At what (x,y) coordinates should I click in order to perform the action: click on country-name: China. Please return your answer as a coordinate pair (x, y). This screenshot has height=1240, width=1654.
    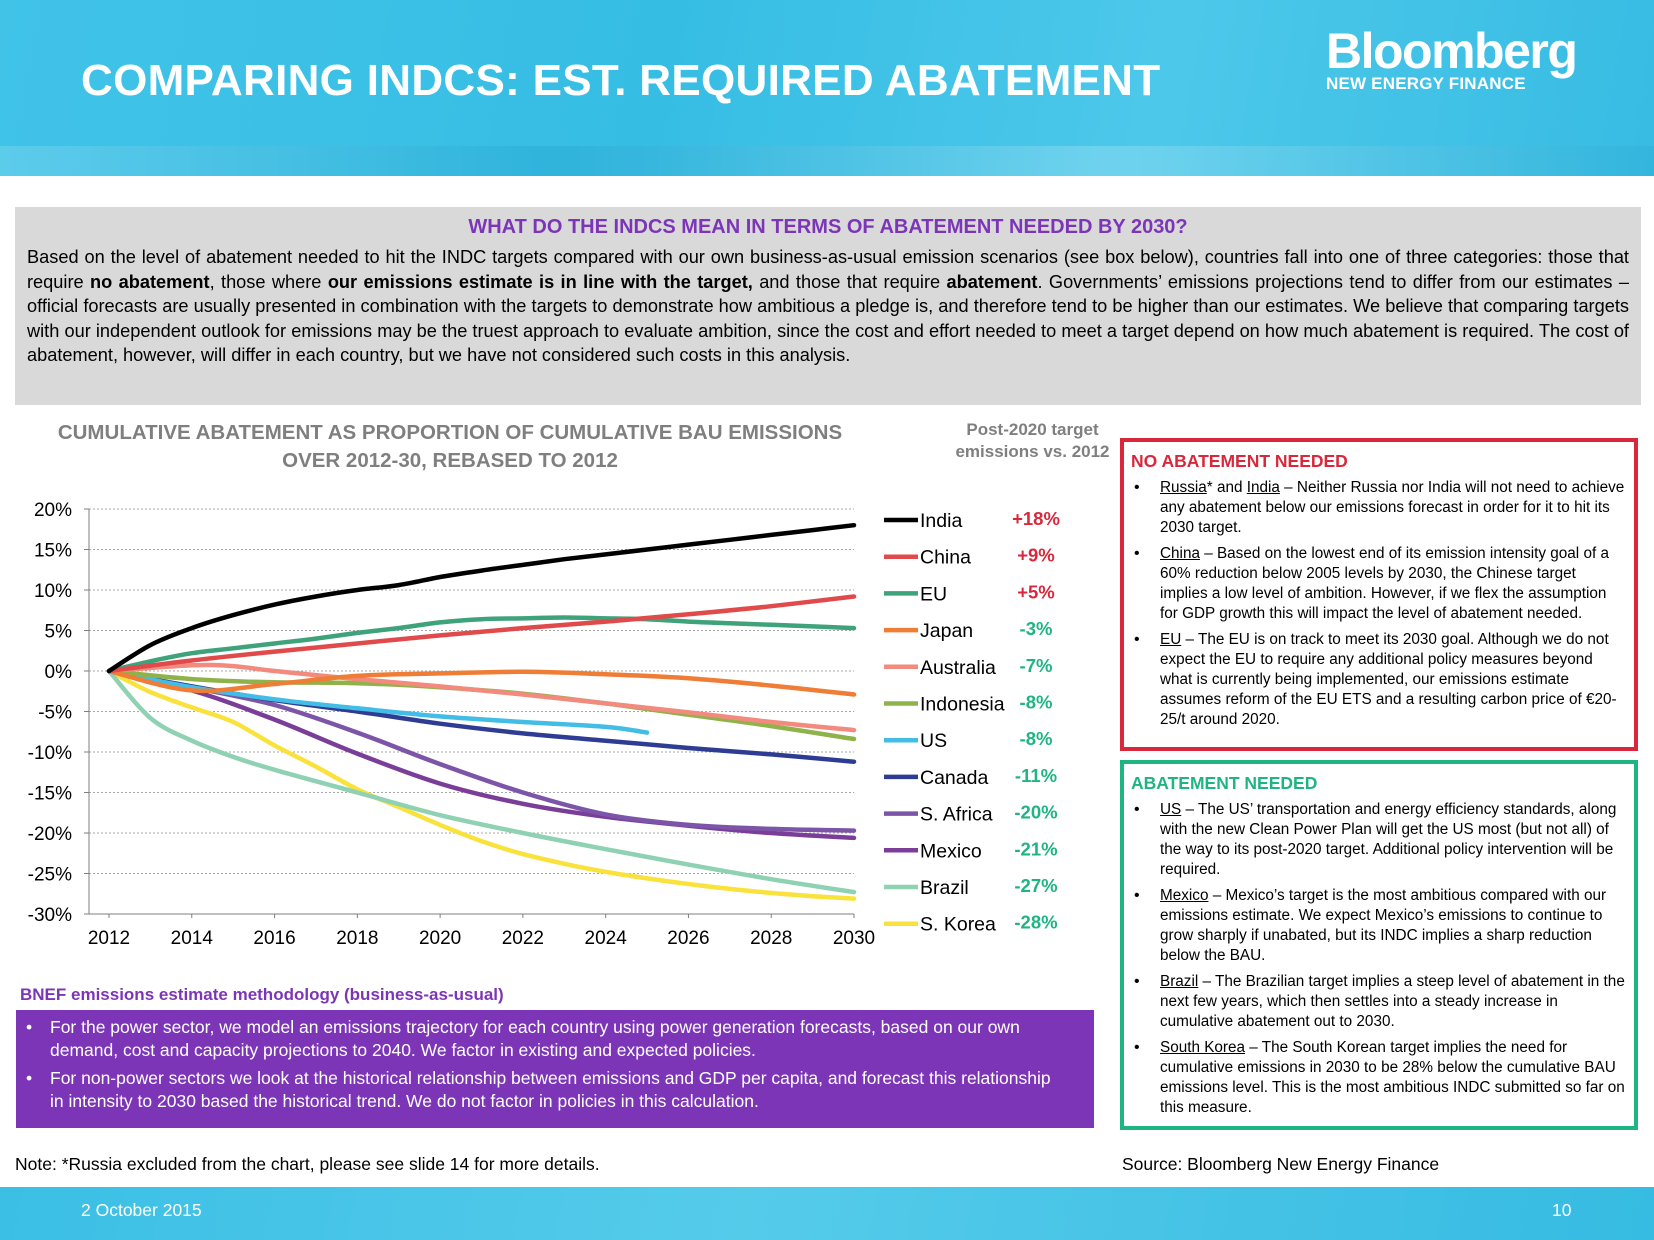
    Looking at the image, I should click on (1180, 553).